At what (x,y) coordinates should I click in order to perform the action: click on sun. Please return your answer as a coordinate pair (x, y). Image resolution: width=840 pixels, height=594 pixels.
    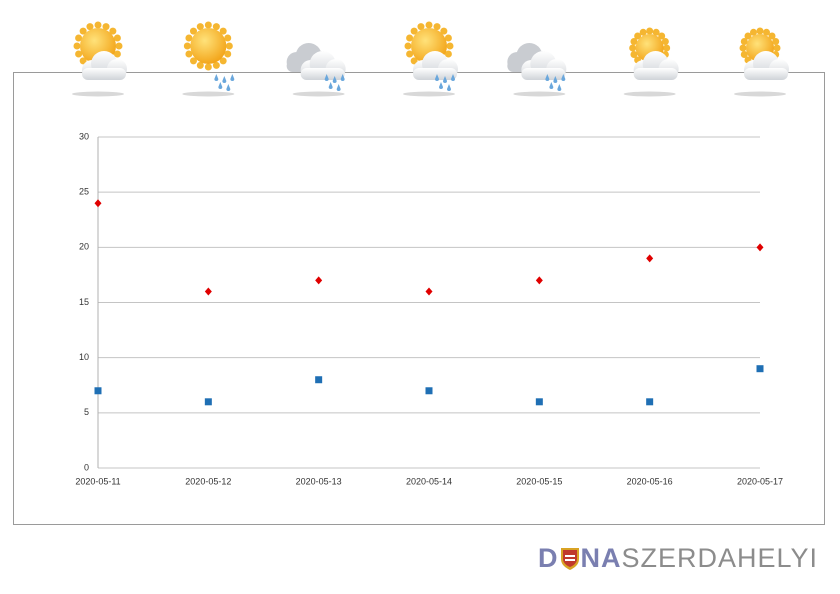
    Looking at the image, I should click on (208, 46).